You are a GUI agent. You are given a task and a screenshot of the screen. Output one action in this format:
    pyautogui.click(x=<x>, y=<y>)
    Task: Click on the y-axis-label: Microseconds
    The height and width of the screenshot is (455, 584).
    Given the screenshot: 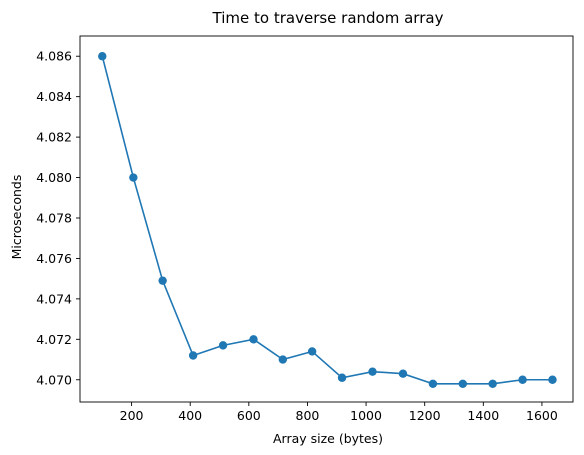 What is the action you would take?
    pyautogui.click(x=16, y=217)
    